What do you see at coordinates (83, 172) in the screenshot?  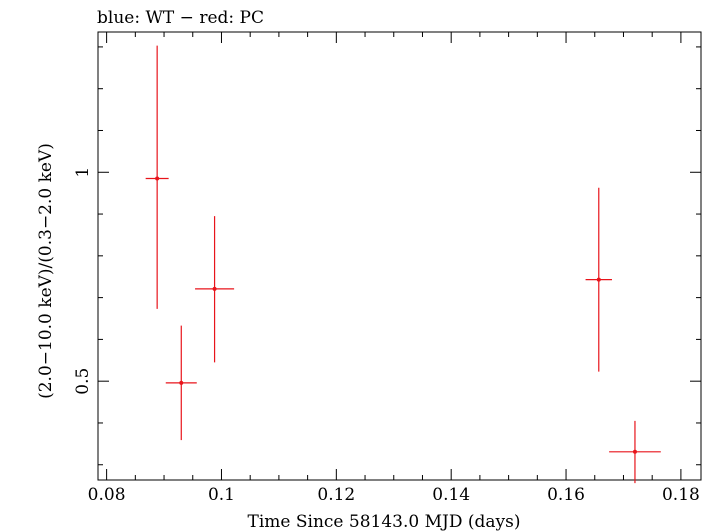 I see `y-tick-label: 1` at bounding box center [83, 172].